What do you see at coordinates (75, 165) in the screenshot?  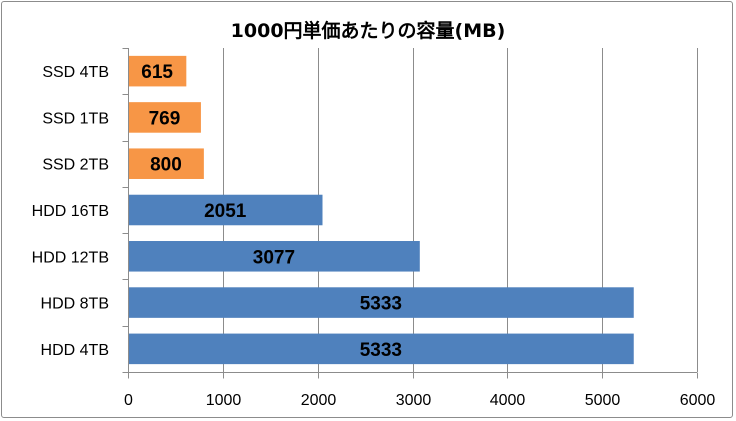 I see `category-label: SSD 2TB` at bounding box center [75, 165].